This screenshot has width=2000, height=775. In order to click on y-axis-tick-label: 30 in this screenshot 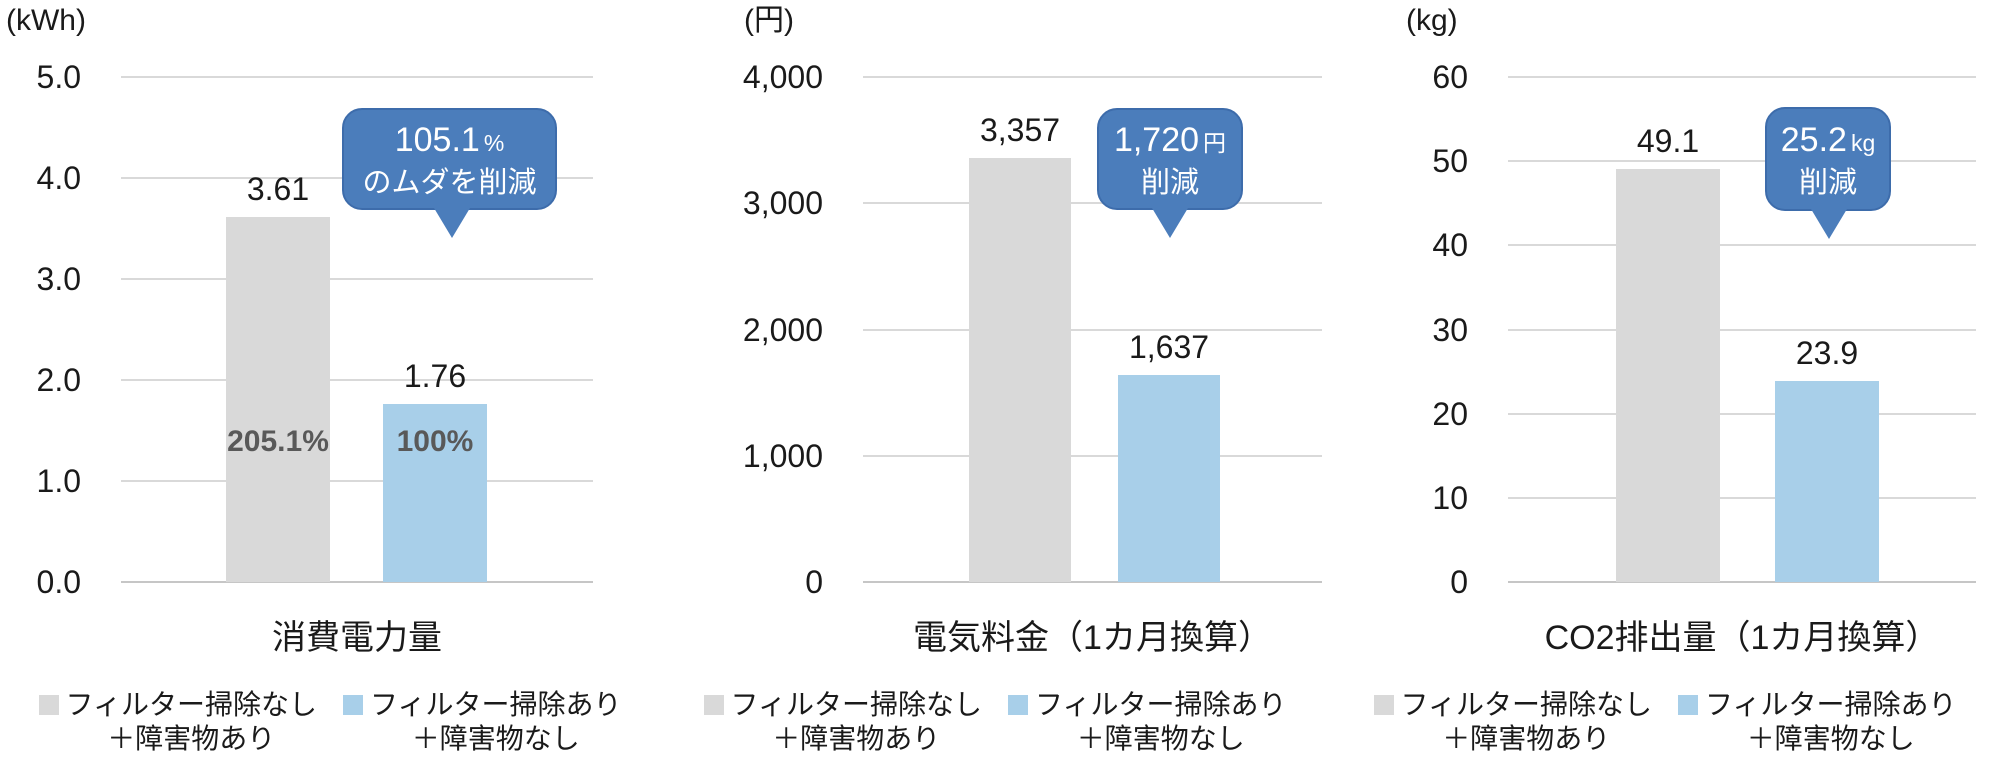, I will do `click(1450, 329)`.